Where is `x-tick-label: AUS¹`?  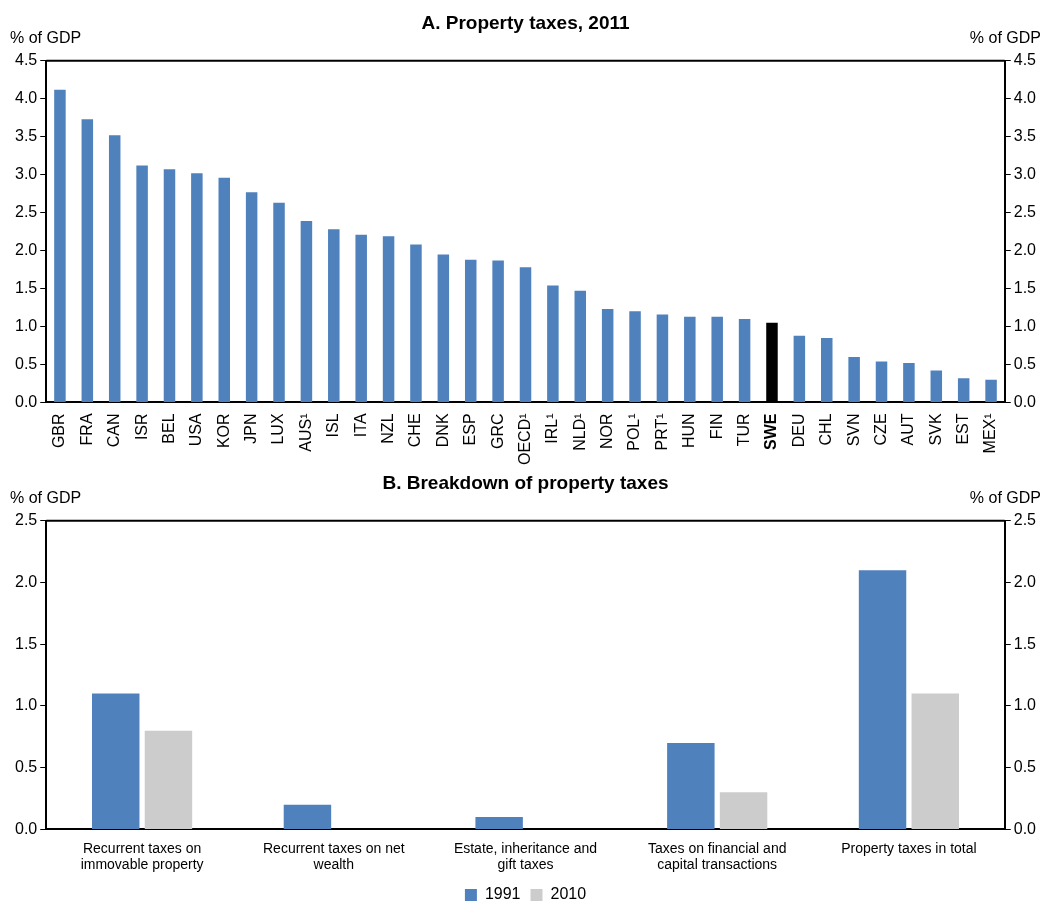 x-tick-label: AUS¹ is located at coordinates (305, 432).